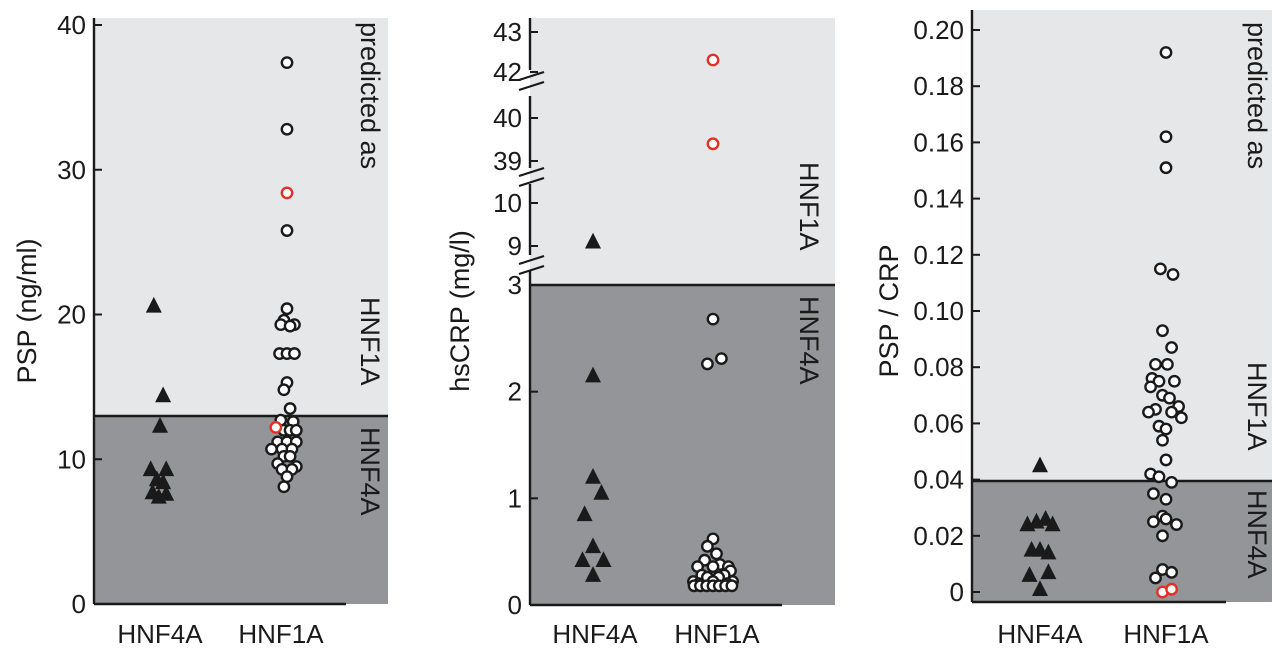 This screenshot has width=1276, height=649. I want to click on y-tick-label: 39, so click(507, 161).